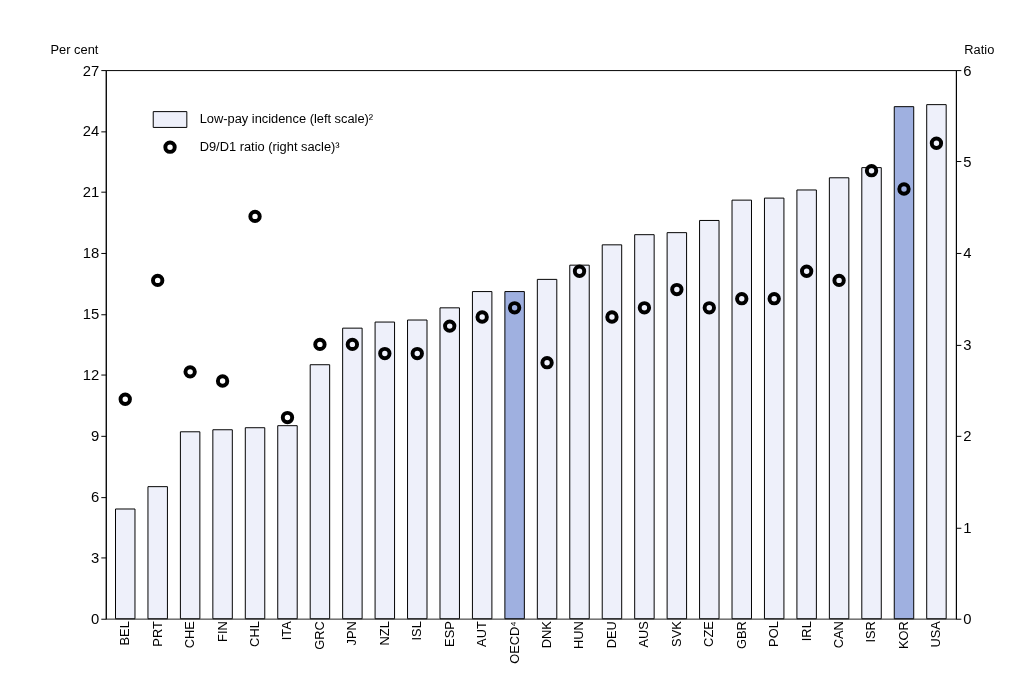 This screenshot has height=689, width=1034. Describe the element at coordinates (95, 619) in the screenshot. I see `y-tick-label: 0` at that location.